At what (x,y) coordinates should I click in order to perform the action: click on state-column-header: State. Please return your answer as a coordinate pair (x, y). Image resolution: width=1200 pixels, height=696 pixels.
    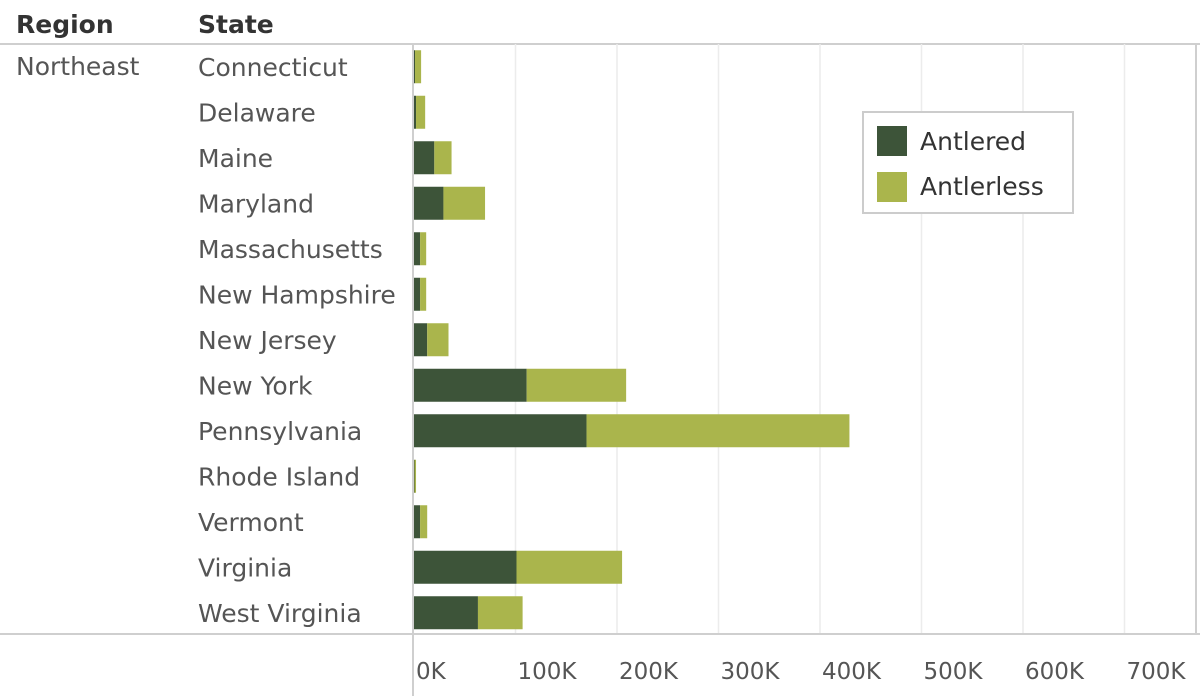
    Looking at the image, I should click on (236, 24).